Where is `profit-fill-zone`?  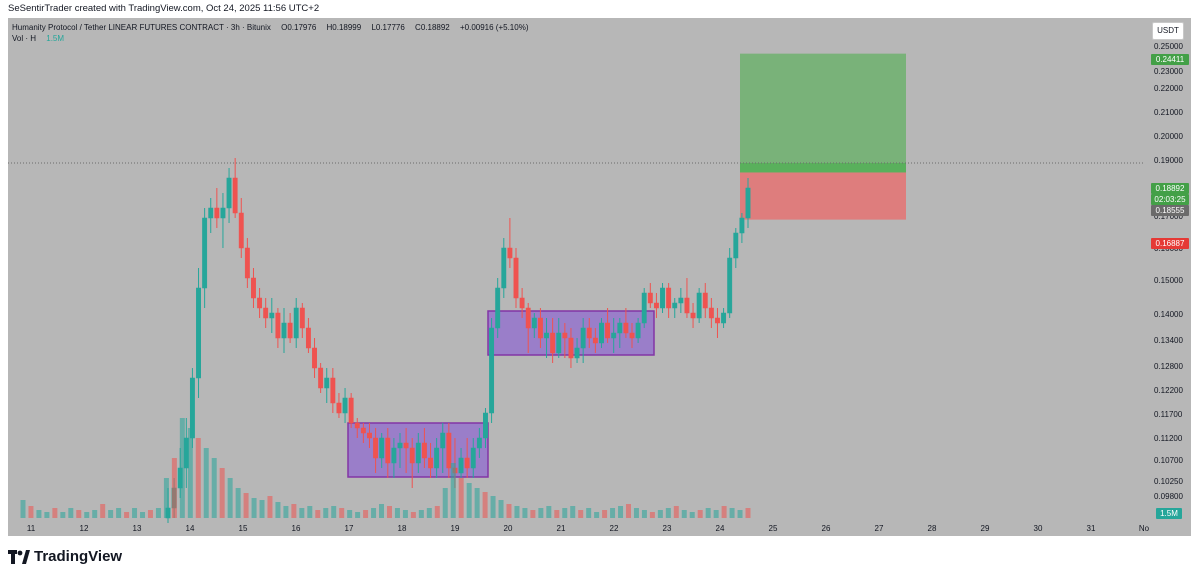 profit-fill-zone is located at coordinates (823, 168).